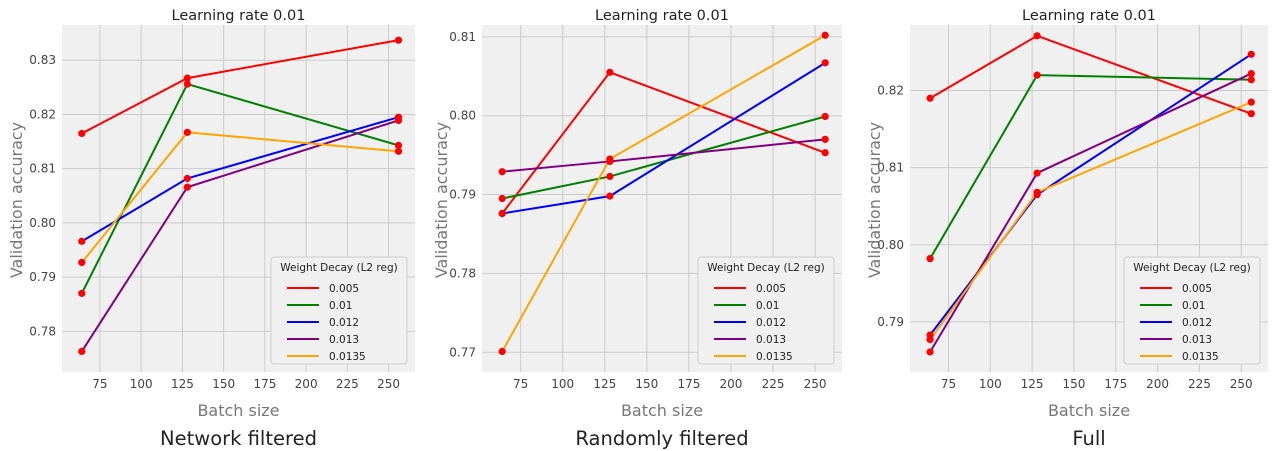 The height and width of the screenshot is (451, 1273). I want to click on panel-caption: Full, so click(1088, 438).